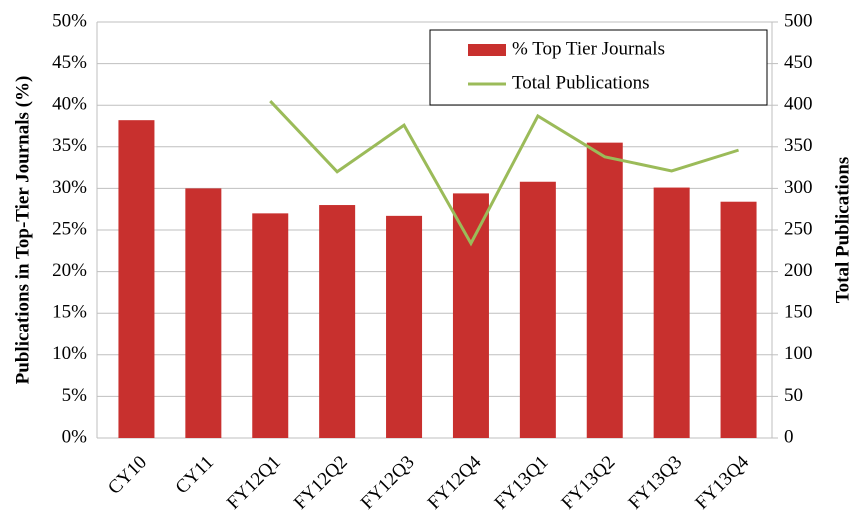 This screenshot has width=857, height=525. I want to click on legend-label: Total Publications, so click(580, 82).